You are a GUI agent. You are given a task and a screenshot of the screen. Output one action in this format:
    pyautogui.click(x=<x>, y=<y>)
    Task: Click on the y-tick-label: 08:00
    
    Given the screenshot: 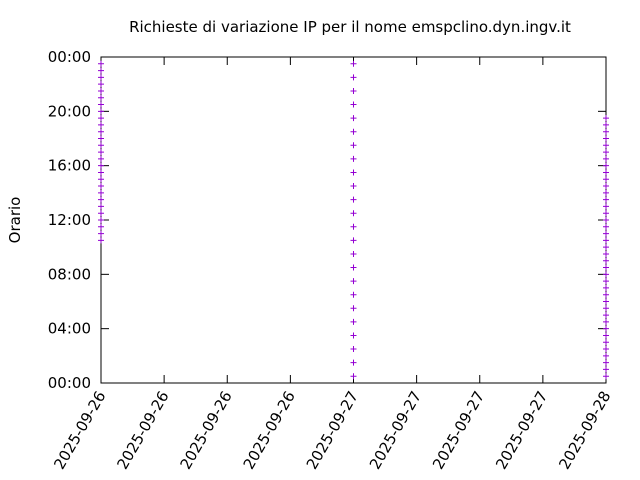 What is the action you would take?
    pyautogui.click(x=69, y=274)
    